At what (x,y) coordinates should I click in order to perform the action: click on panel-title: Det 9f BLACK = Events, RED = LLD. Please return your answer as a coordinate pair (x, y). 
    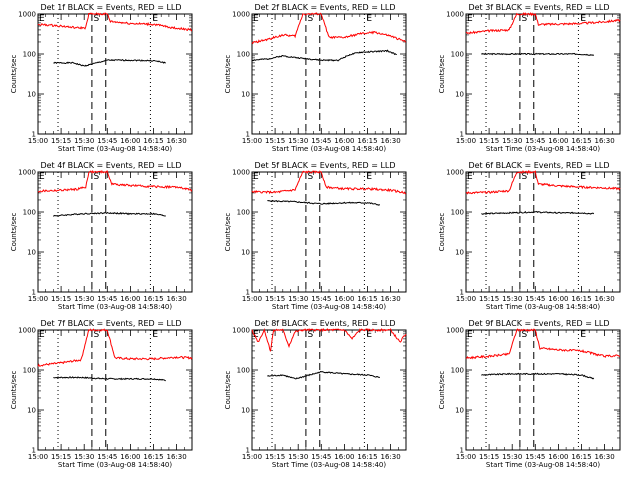
    Looking at the image, I should click on (538, 323).